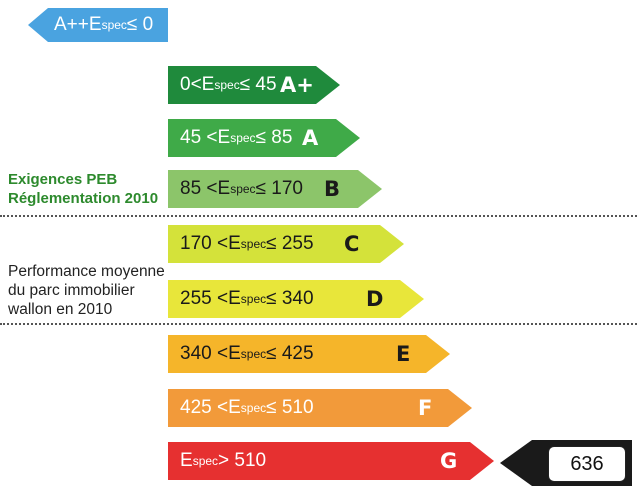  Describe the element at coordinates (318, 324) in the screenshot. I see `average-separator-line` at that location.